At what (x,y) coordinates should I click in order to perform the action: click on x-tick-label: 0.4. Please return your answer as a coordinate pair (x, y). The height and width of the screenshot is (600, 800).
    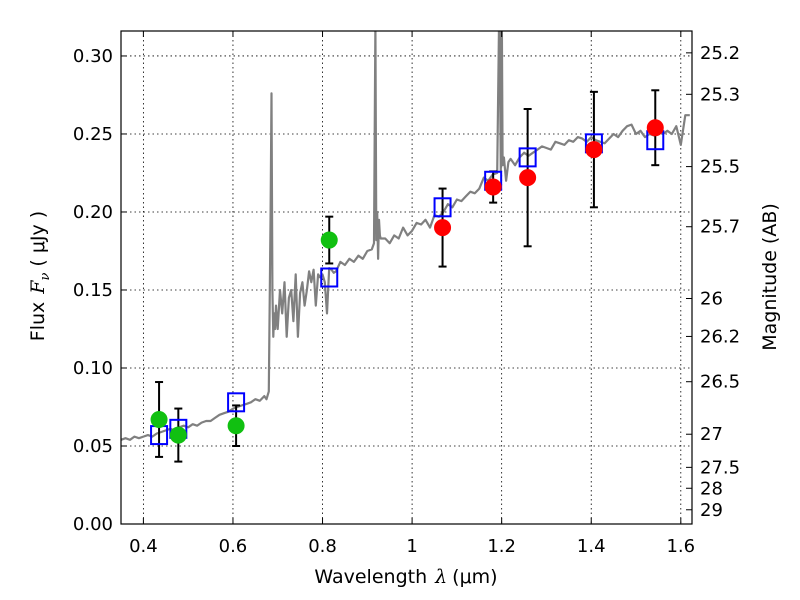
    Looking at the image, I should click on (143, 546).